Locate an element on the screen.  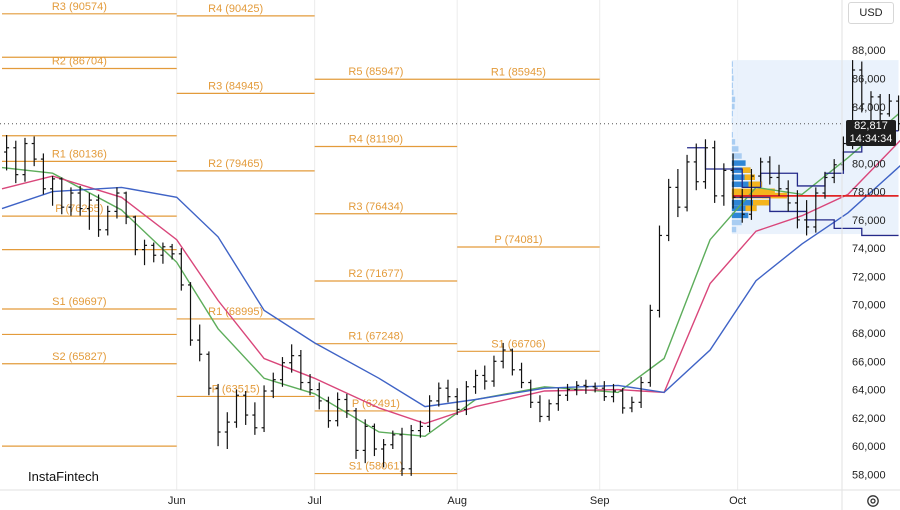
price-tick-label: 80,000 is located at coordinates (869, 164).